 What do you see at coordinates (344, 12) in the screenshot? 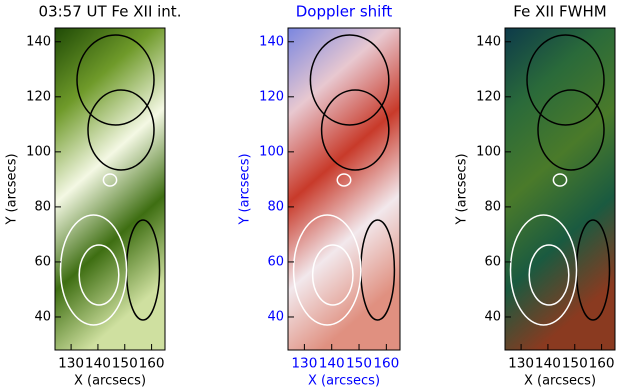
I see `panel-title: Doppler shift` at bounding box center [344, 12].